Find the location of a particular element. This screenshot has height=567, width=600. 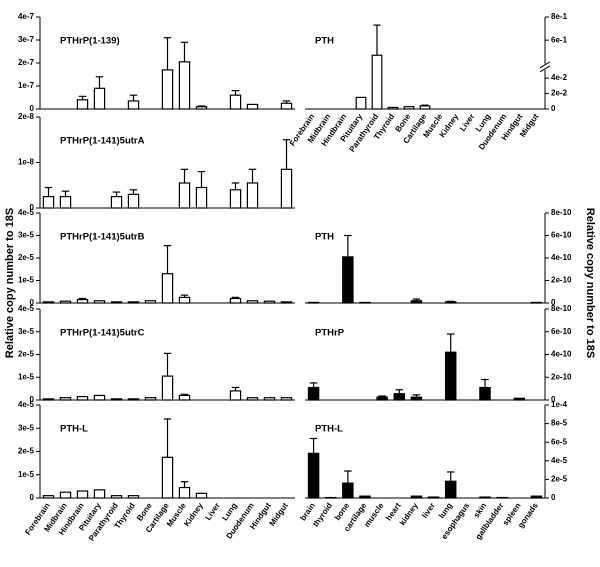

panel-title: PTHrP(1-141)5utrB is located at coordinates (102, 237).